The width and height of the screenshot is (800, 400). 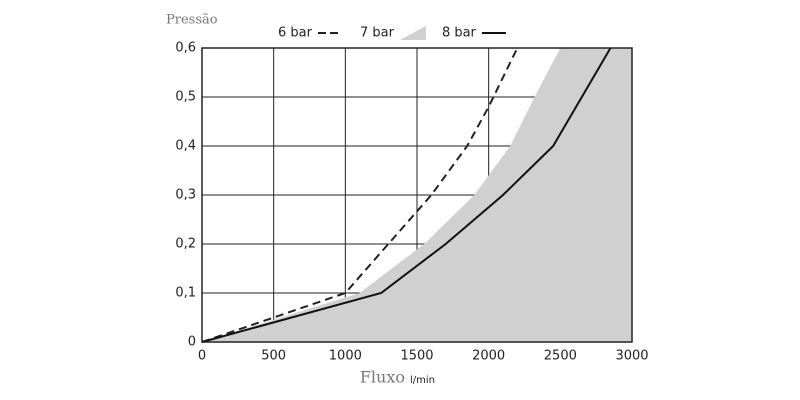 I want to click on y-axis-label: Pressão, so click(x=192, y=20).